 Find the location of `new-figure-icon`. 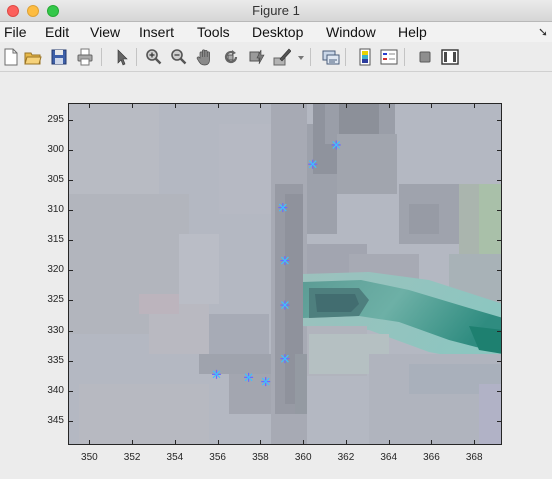

new-figure-icon is located at coordinates (11, 57).